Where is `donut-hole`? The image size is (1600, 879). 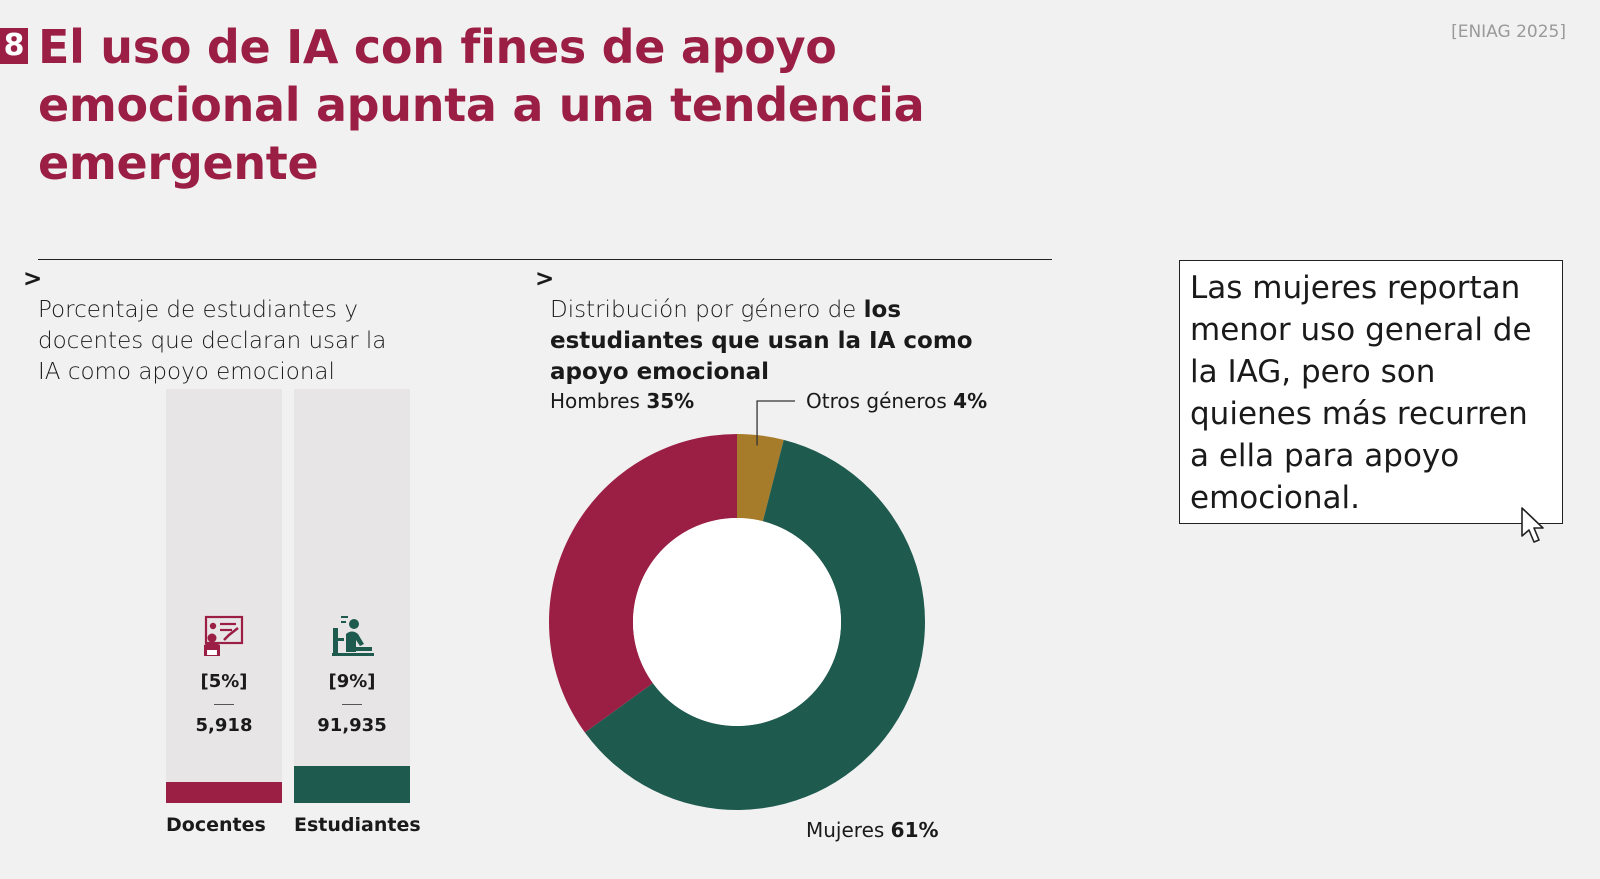 donut-hole is located at coordinates (737, 622).